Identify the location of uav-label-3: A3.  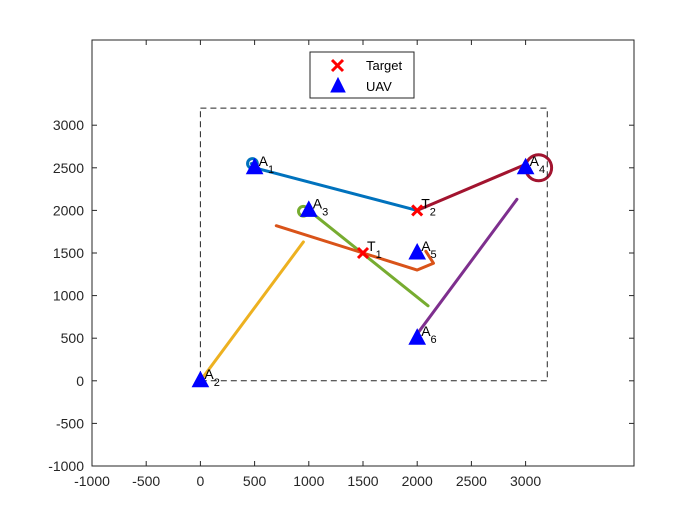
(320, 206).